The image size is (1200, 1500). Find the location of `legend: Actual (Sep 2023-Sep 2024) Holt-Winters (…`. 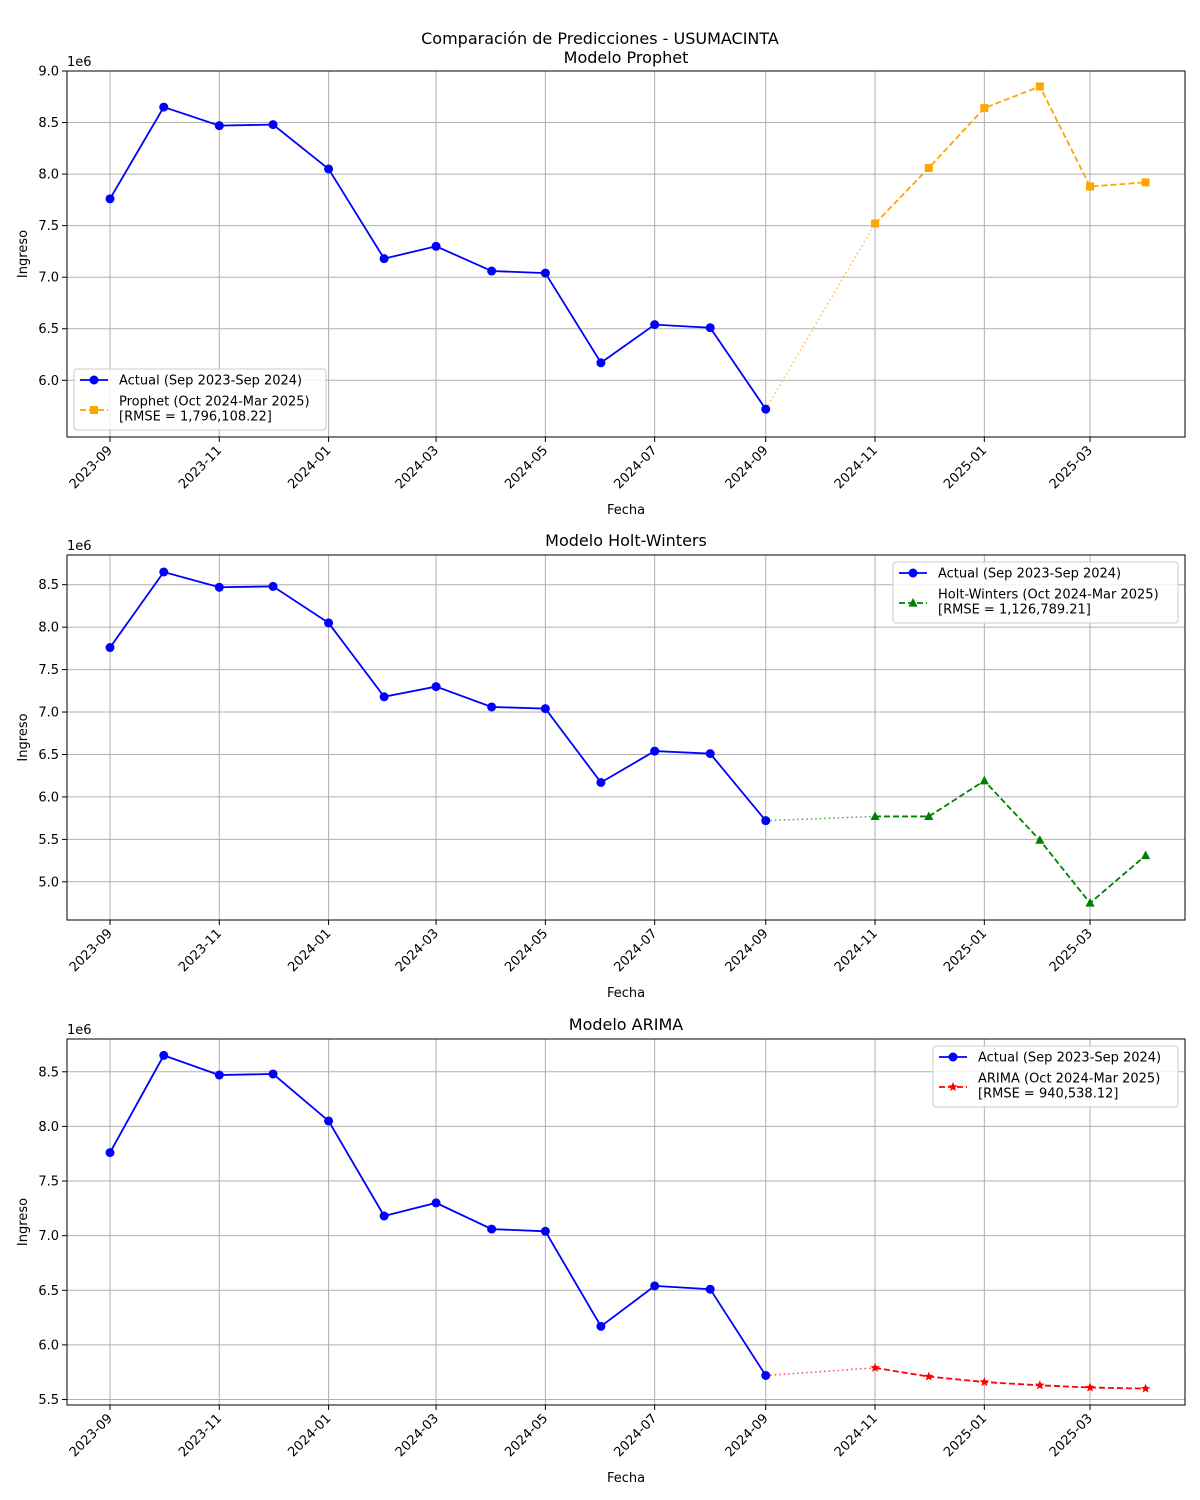

legend: Actual (Sep 2023-Sep 2024) Holt-Winters (… is located at coordinates (1035, 592).